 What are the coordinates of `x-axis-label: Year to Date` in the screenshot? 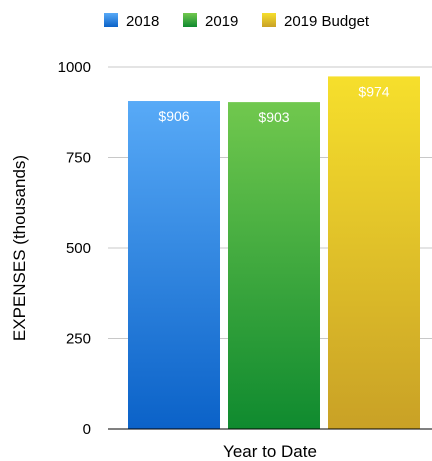 It's located at (270, 451).